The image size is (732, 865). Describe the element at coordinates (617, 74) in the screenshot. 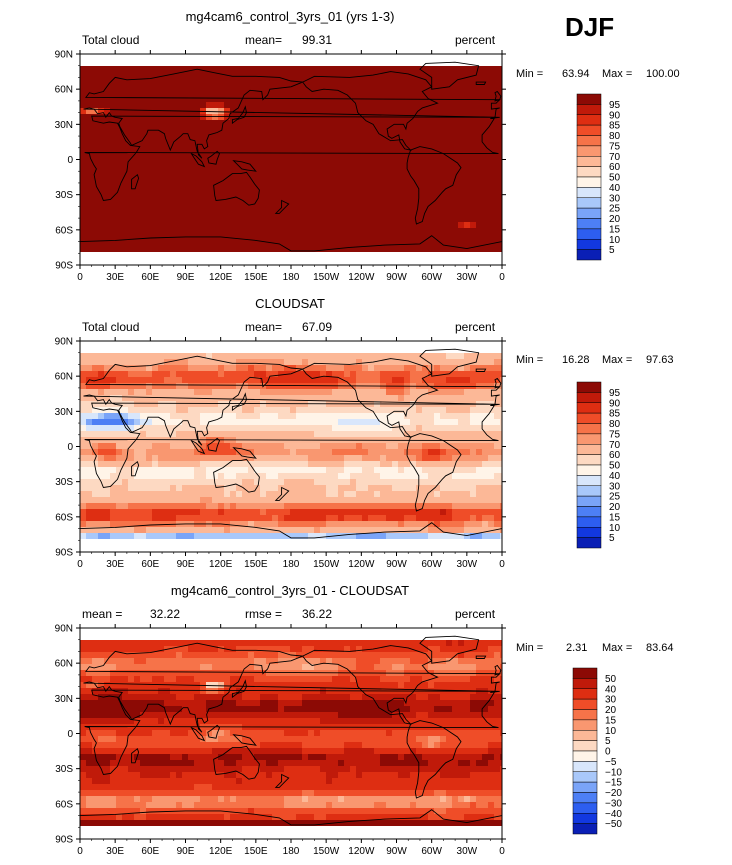

I see `panel-1-max-label: Max =` at that location.